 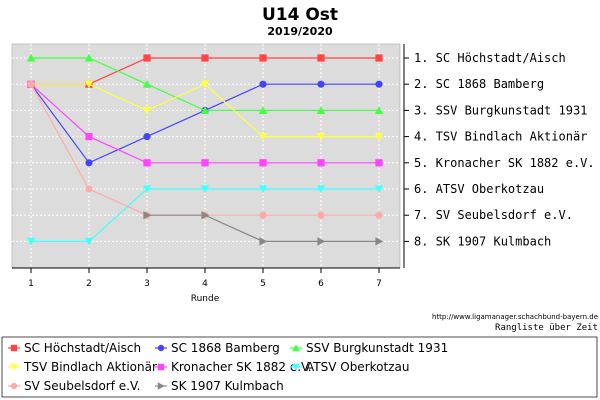 I want to click on legend-entry: TSV Bindlach Aktionär, so click(x=82, y=367).